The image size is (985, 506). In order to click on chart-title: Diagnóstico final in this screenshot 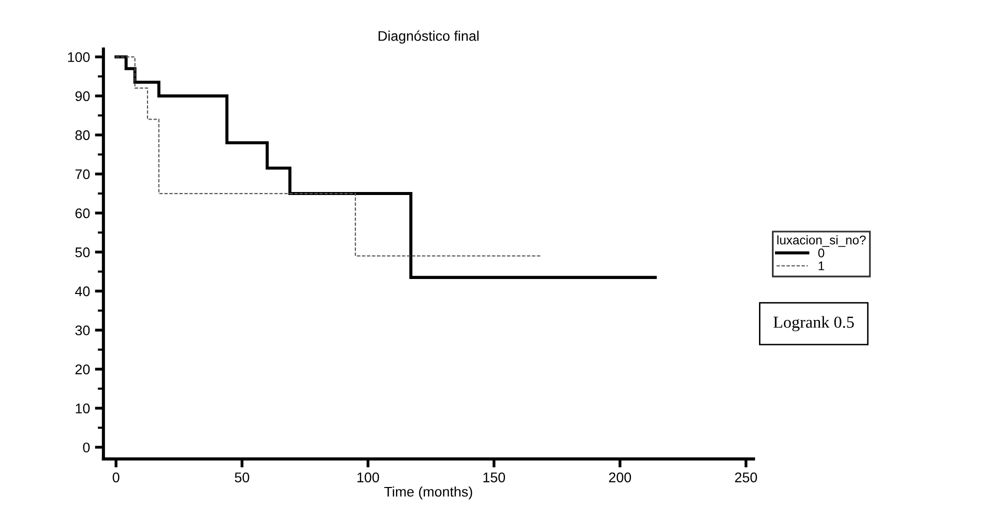, I will do `click(428, 37)`.